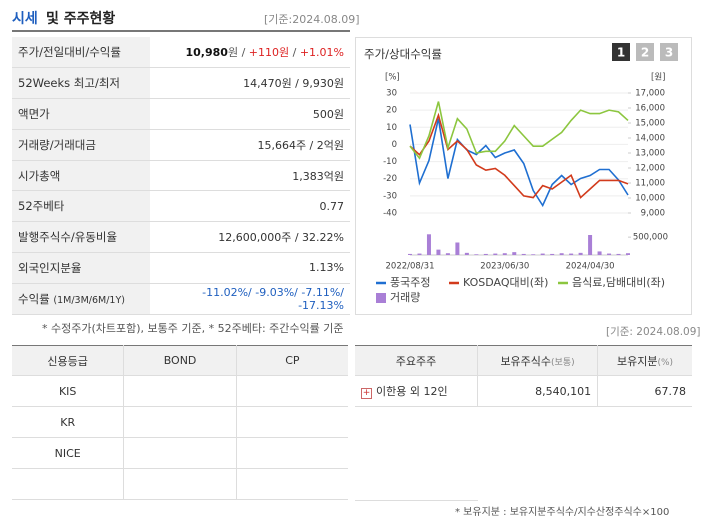 This screenshot has width=702, height=525. What do you see at coordinates (250, 237) in the screenshot?
I see `row-value: 12,600,000주 / 32.22%` at bounding box center [250, 237].